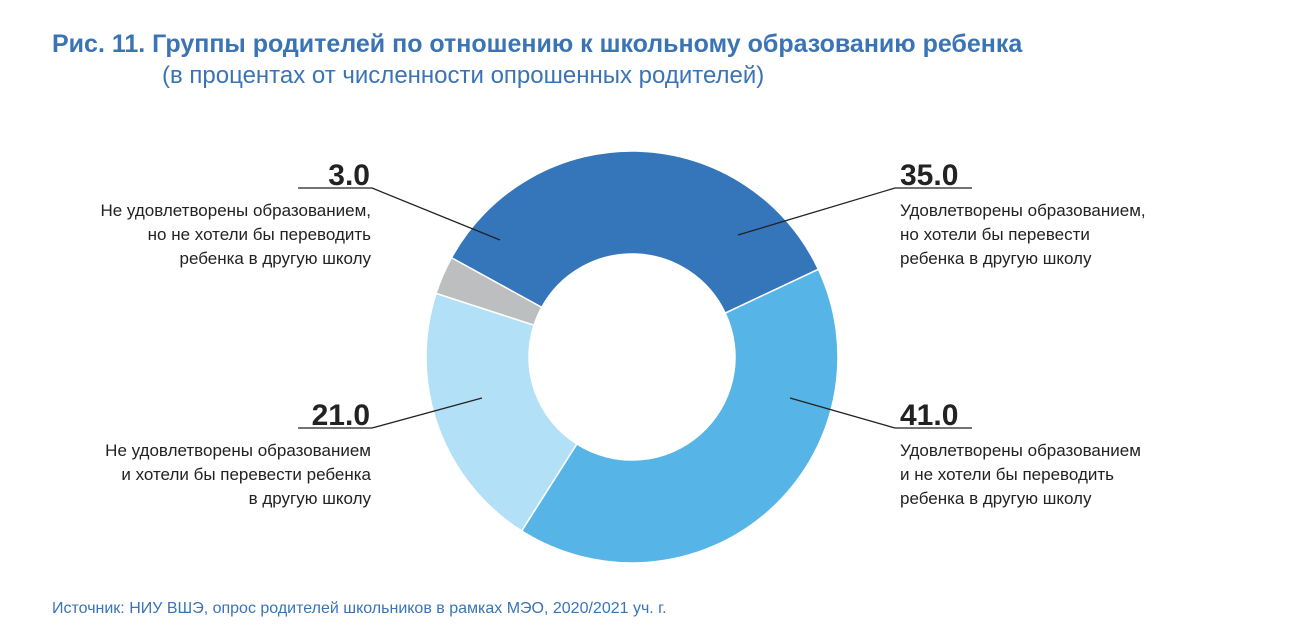 This screenshot has width=1303, height=639. What do you see at coordinates (929, 415) in the screenshot?
I see `slice-value-label-2: 41.0` at bounding box center [929, 415].